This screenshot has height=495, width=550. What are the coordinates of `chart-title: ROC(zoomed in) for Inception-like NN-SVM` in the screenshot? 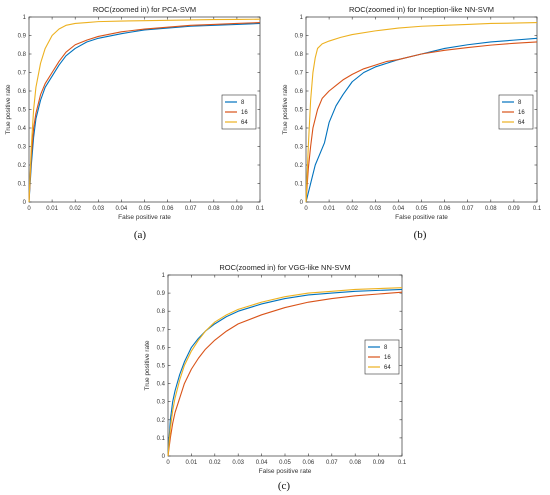 It's located at (421, 9).